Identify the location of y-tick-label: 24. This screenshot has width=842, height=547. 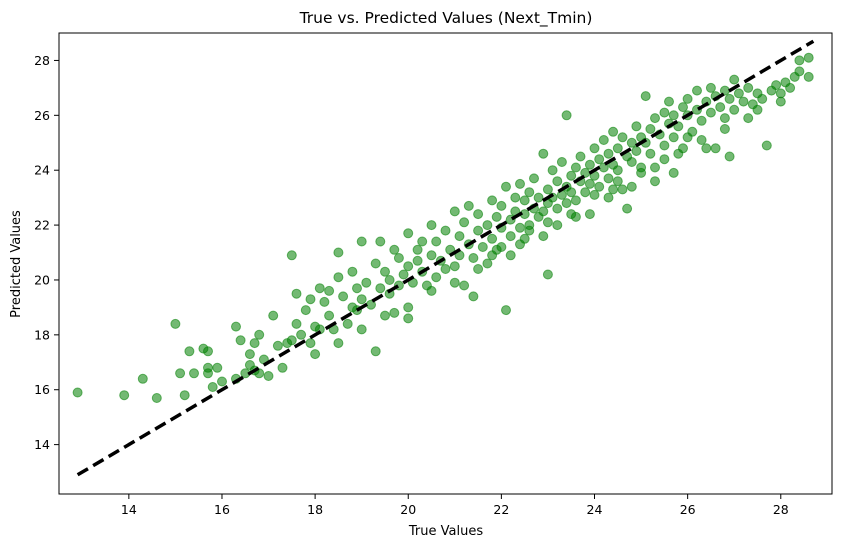
(42, 170).